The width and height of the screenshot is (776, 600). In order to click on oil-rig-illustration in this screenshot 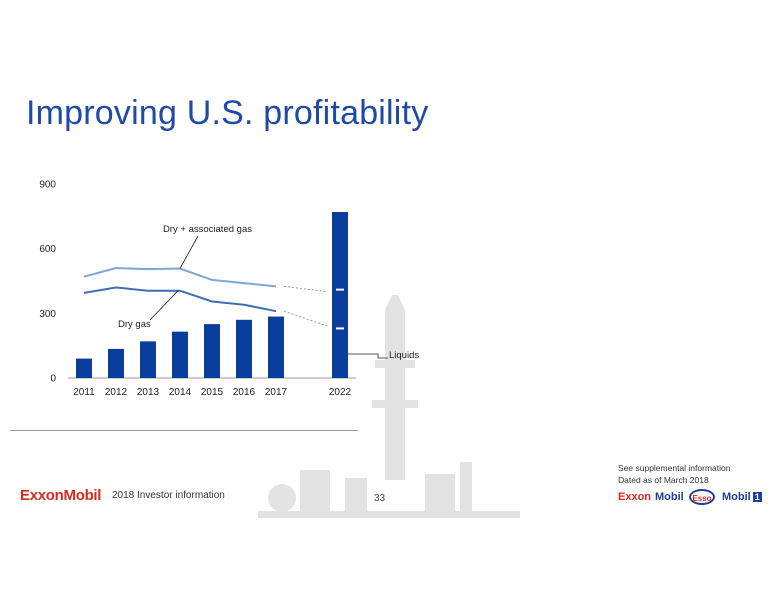, I will do `click(389, 406)`.